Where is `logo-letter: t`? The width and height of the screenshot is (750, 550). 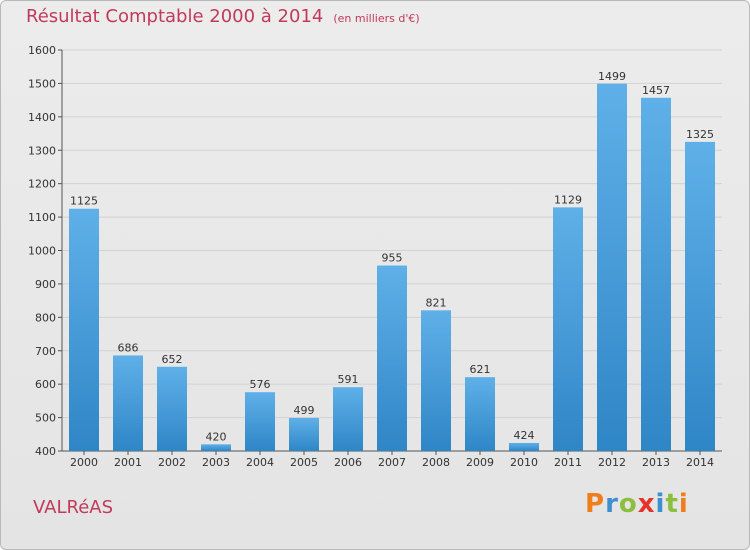 logo-letter: t is located at coordinates (672, 504).